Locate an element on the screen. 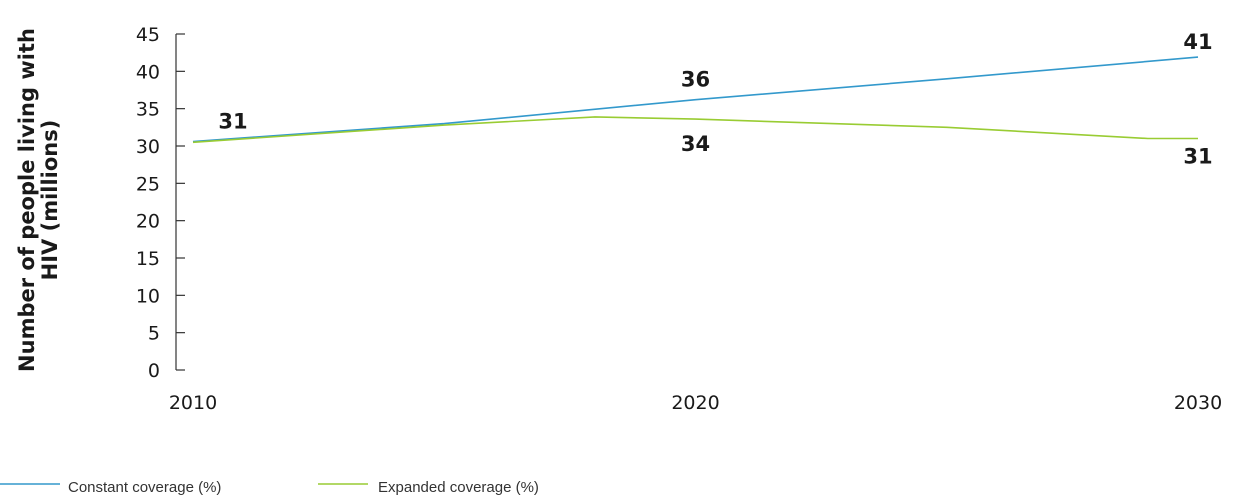  y-tick-label: 20 is located at coordinates (148, 222).